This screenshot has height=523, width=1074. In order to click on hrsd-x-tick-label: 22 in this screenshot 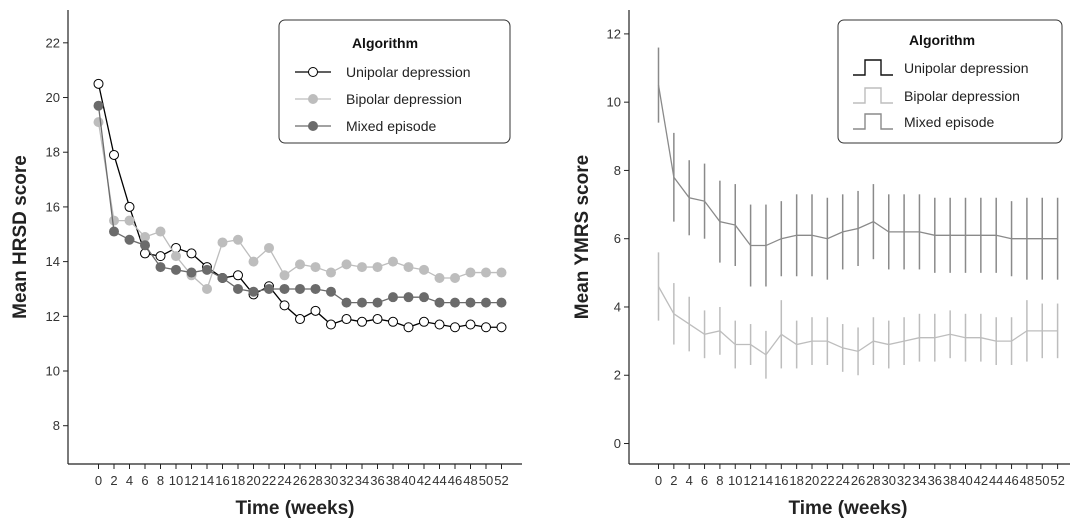, I will do `click(269, 480)`.